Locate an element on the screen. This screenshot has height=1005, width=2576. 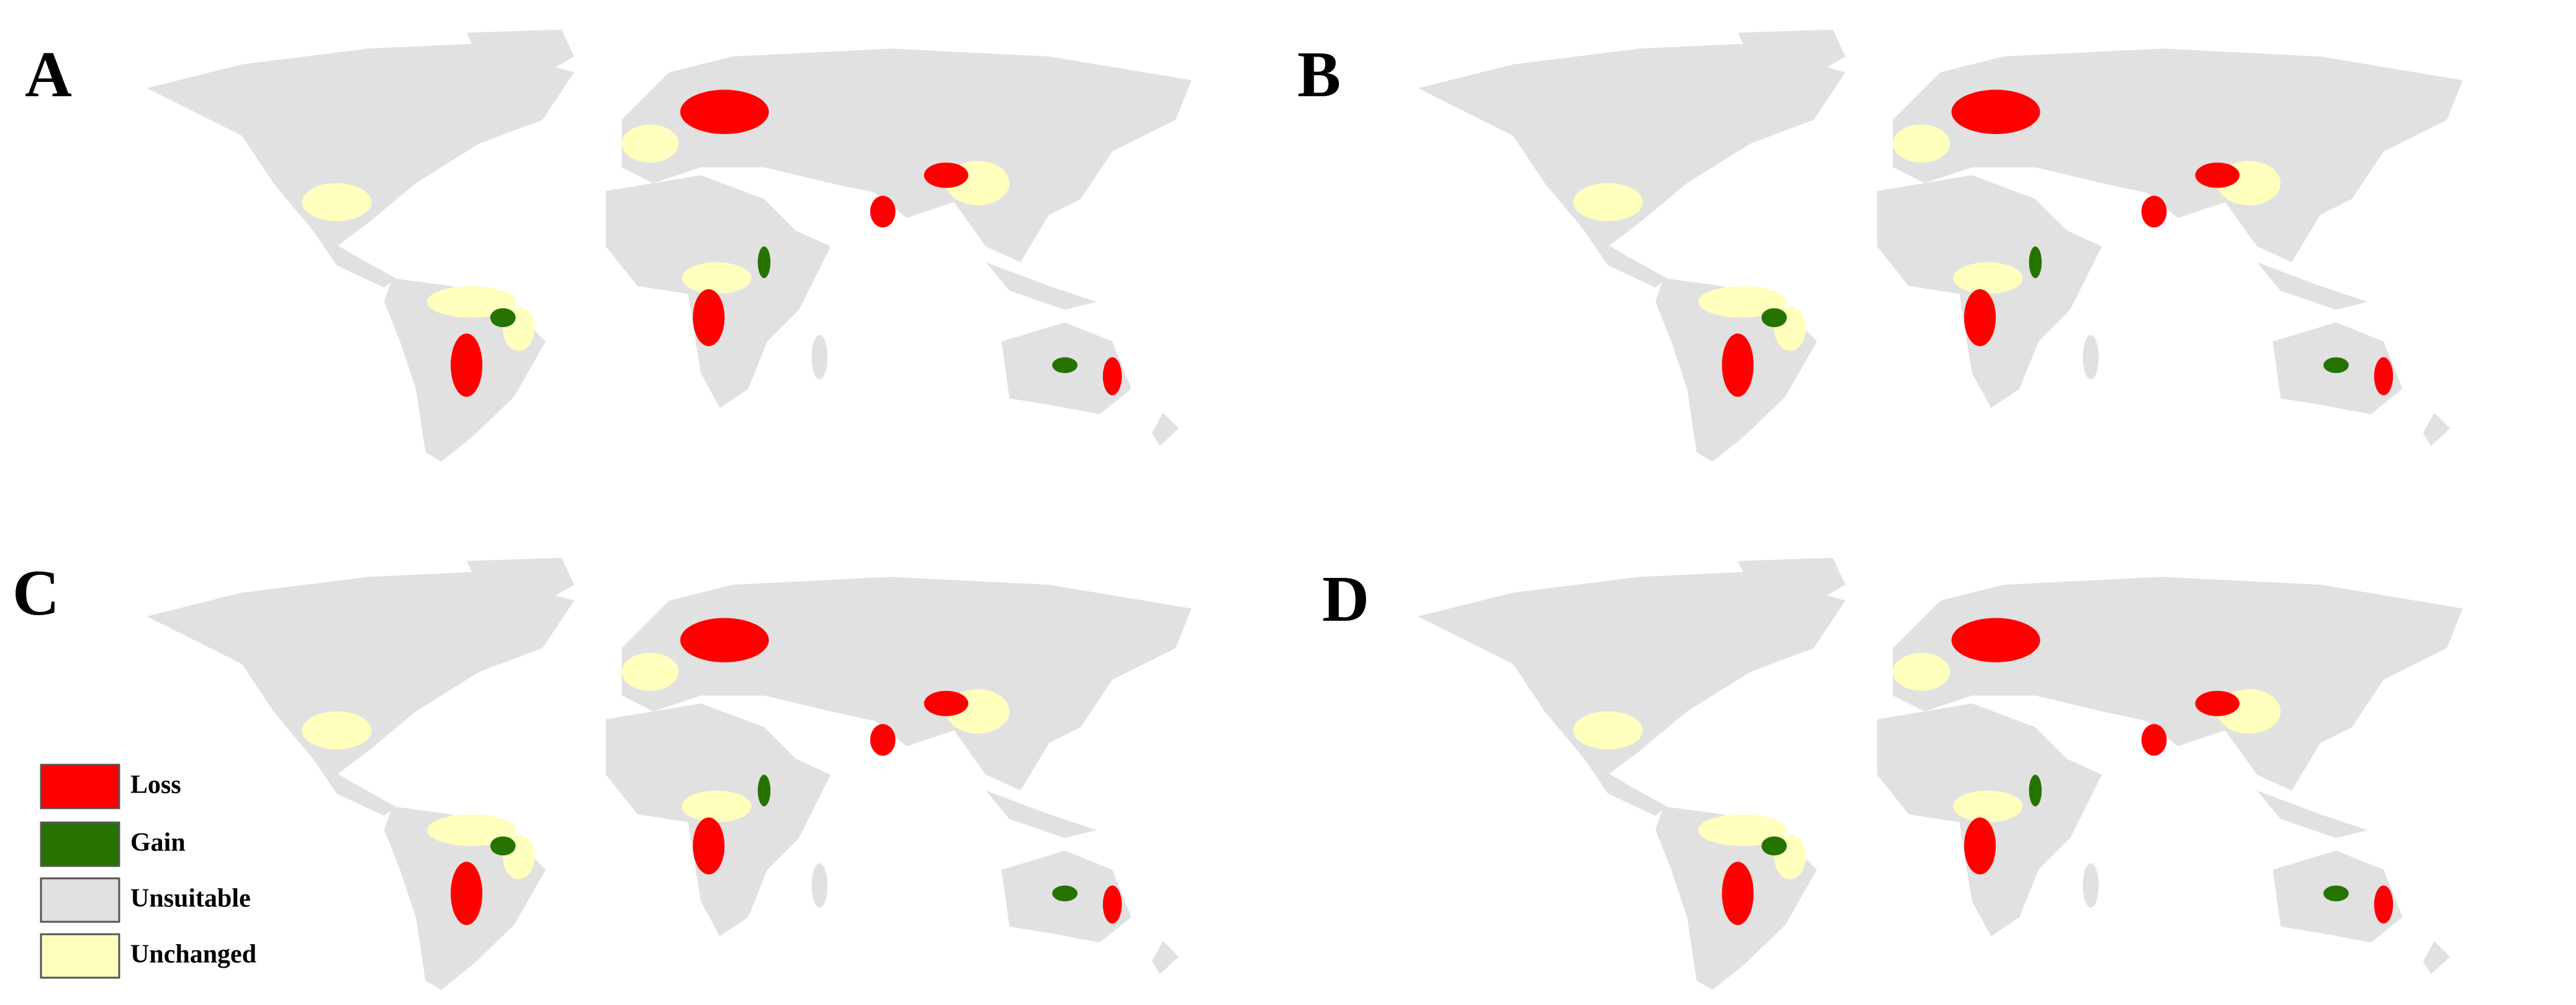
panel-label: B is located at coordinates (1319, 74).